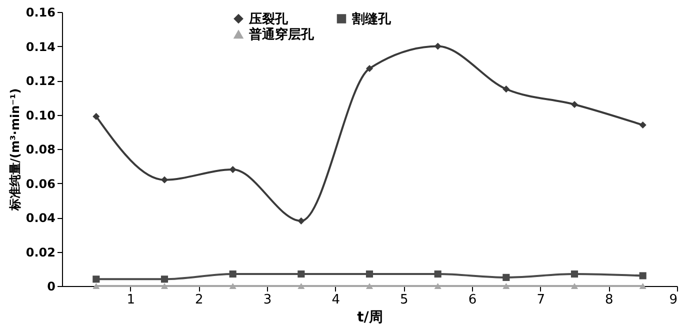 Image resolution: width=700 pixels, height=332 pixels. I want to click on y-tick-label: 0, so click(51, 287).